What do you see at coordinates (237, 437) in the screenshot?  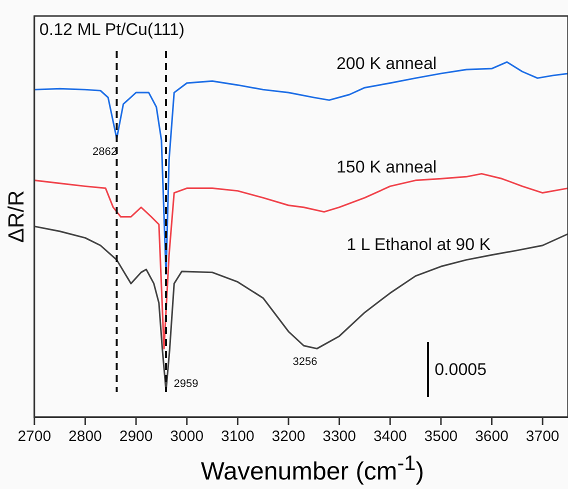 I see `x-tick-label: 3100` at bounding box center [237, 437].